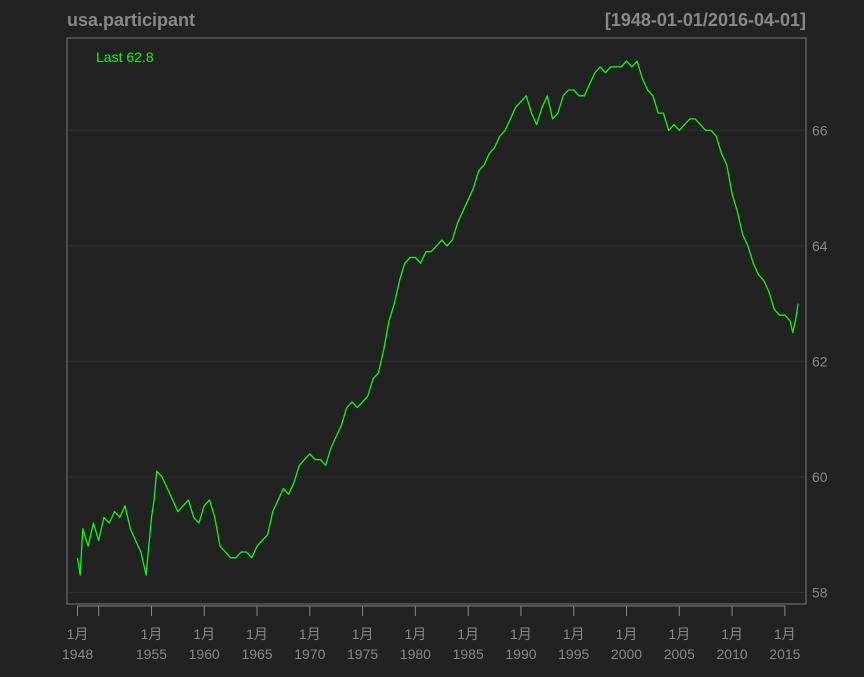  Describe the element at coordinates (151, 654) in the screenshot. I see `x-tick-year-label: 1955` at that location.